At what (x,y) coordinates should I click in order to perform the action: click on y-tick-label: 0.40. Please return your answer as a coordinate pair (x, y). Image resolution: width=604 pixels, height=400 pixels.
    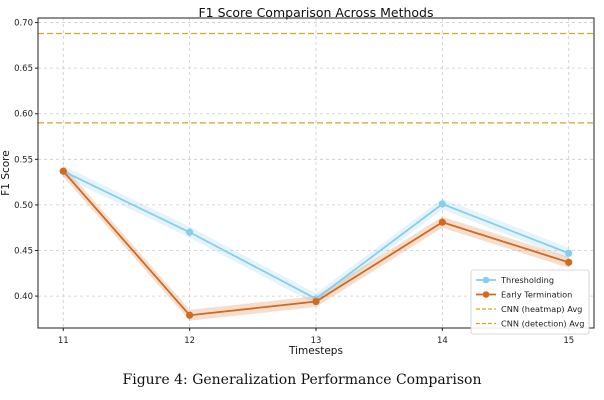
    Looking at the image, I should click on (23, 297).